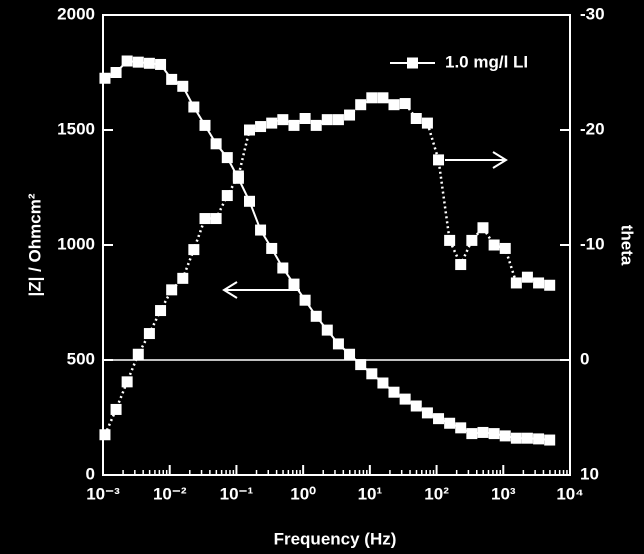 The height and width of the screenshot is (554, 644). What do you see at coordinates (237, 493) in the screenshot?
I see `x-tick-label: 10⁻¹` at bounding box center [237, 493].